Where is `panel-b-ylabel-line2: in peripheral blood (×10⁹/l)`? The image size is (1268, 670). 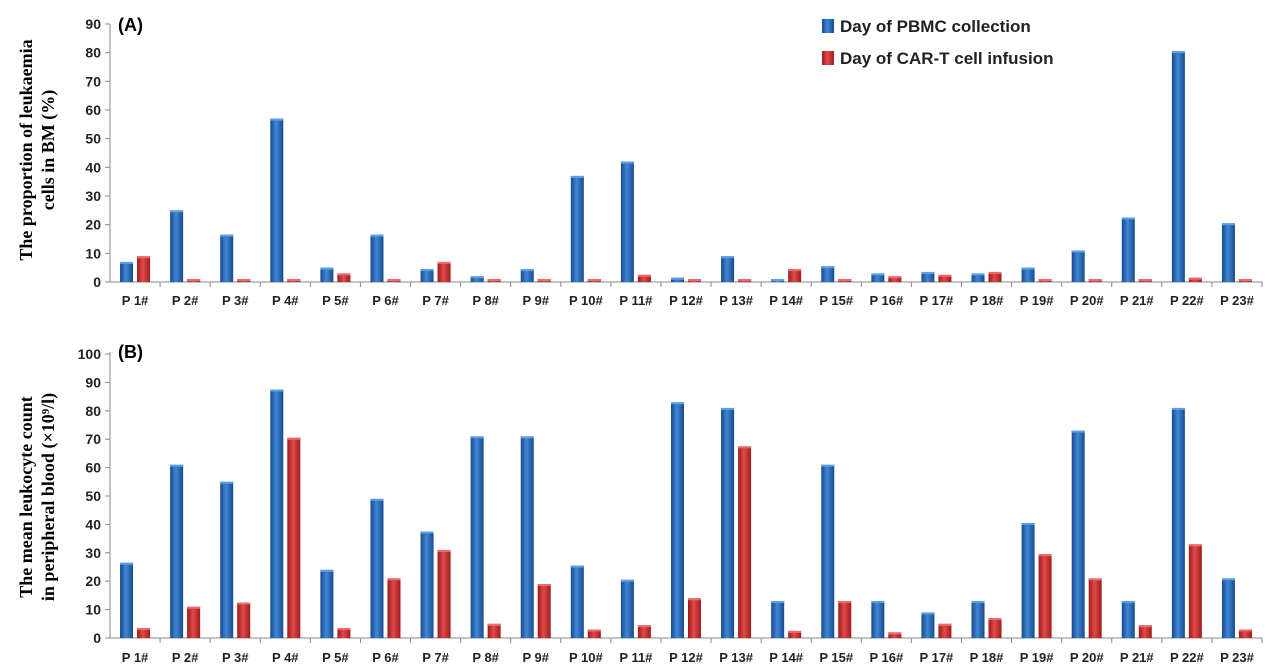
panel-b-ylabel-line2: in peripheral blood (×10⁹/l) is located at coordinates (48, 497).